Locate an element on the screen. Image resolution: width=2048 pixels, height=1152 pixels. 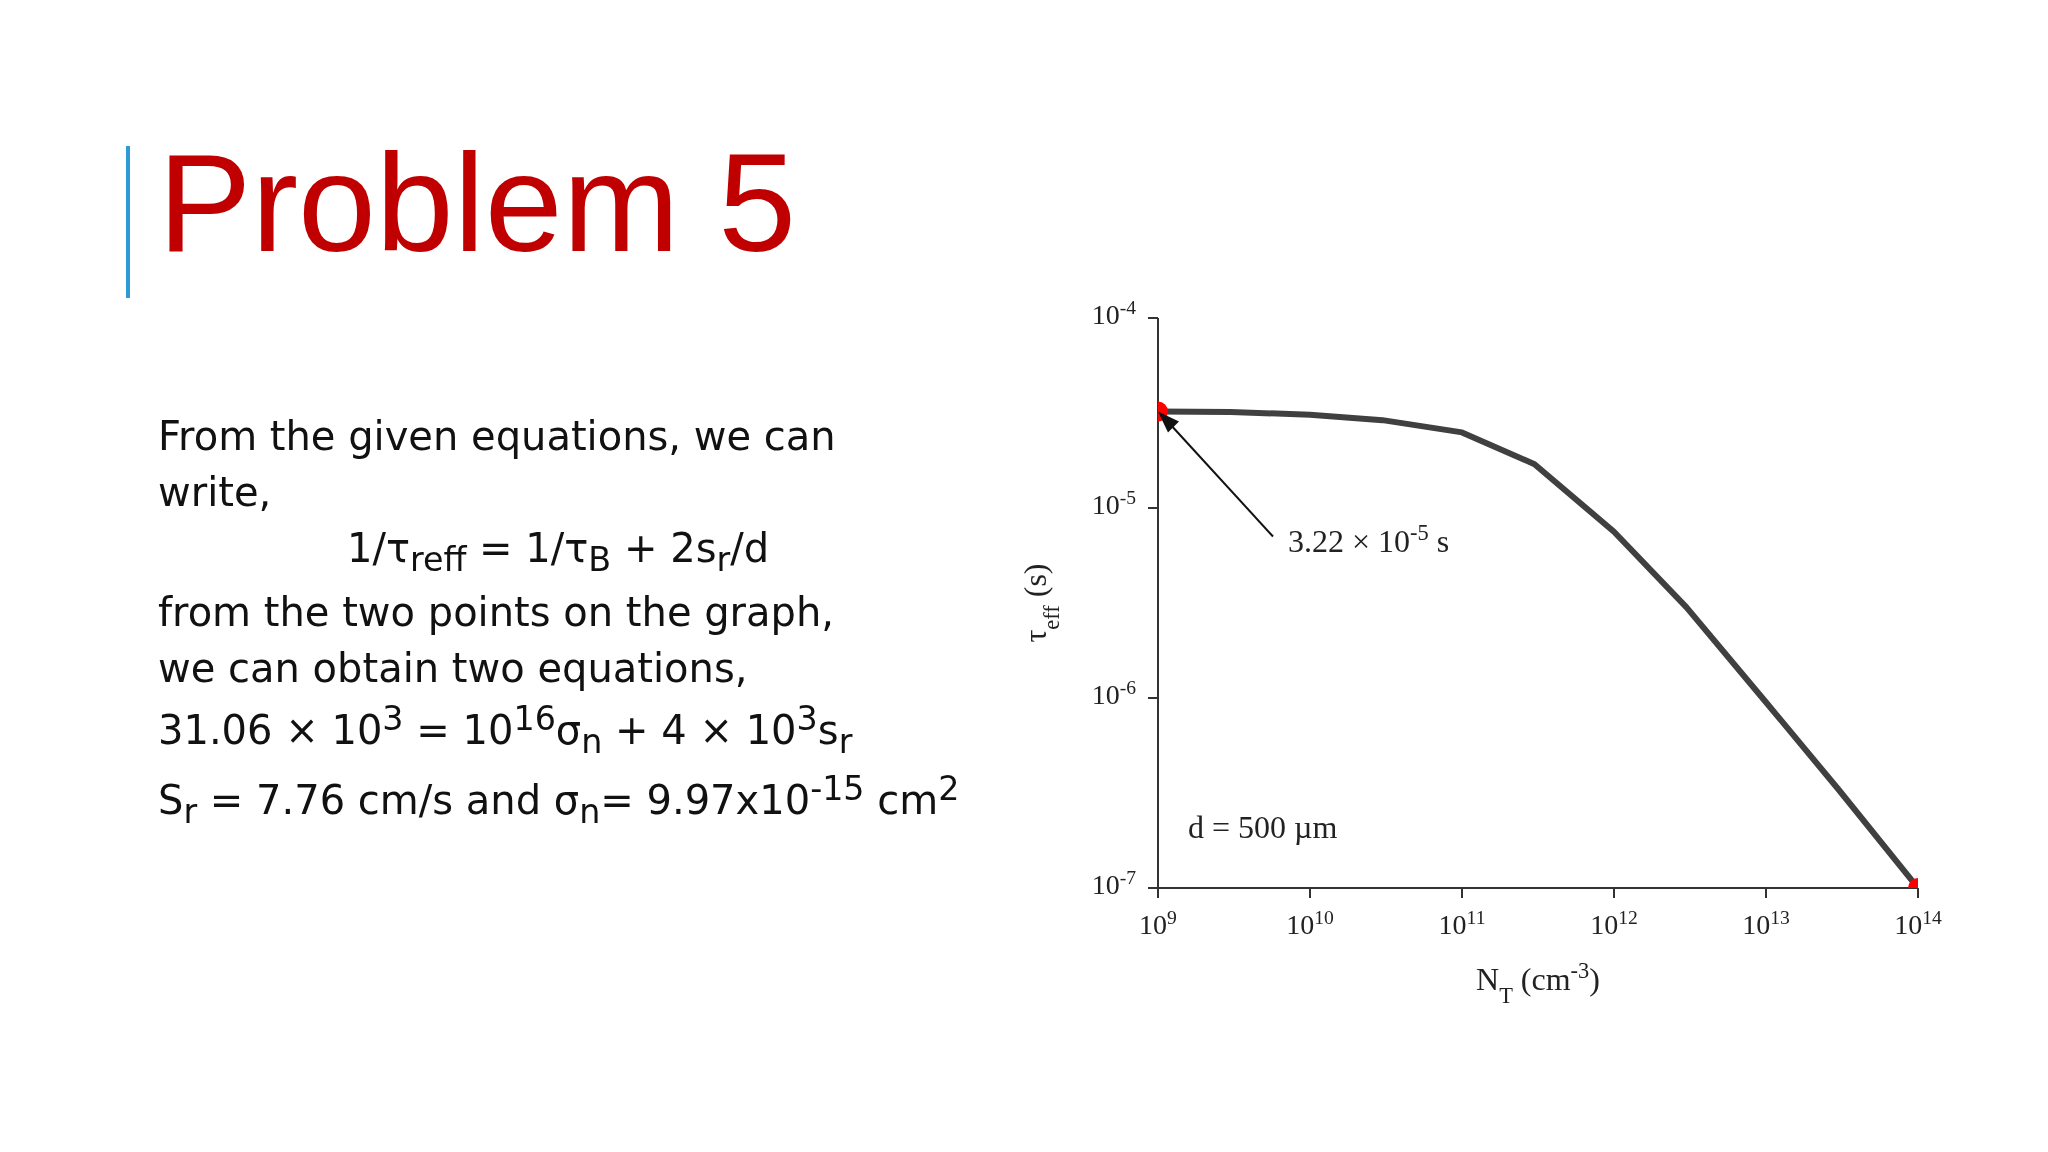
text: S$_{r}$ = 7.76 cm/s and σ$_{n}$= 9.97x10$^{-15}$ cm$^{2}$ is located at coordinates (559, 800).